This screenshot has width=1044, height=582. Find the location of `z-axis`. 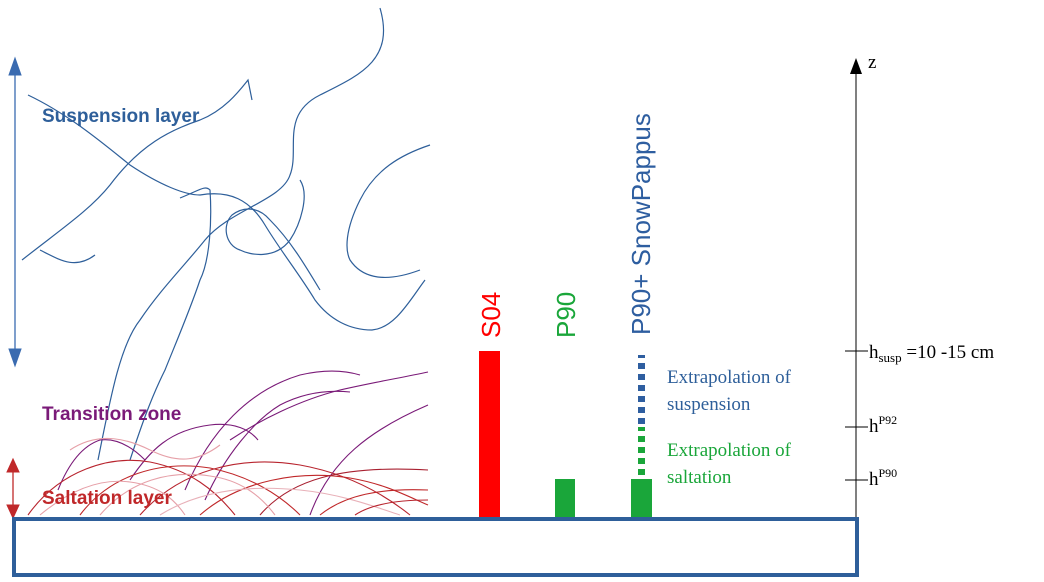

z-axis is located at coordinates (856, 288).